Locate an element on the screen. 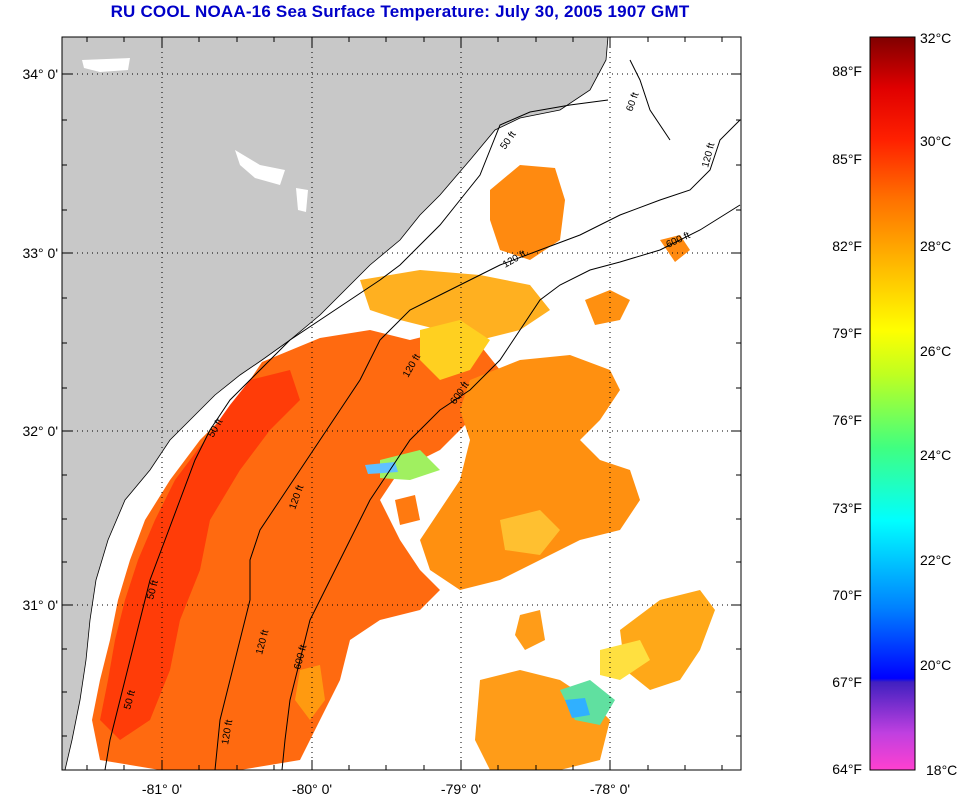 This screenshot has height=801, width=968. colorbar-celsius-labels: 32°C 30°C 28°C 26°C 24°C 22°C 20°C 18°C is located at coordinates (938, 404).